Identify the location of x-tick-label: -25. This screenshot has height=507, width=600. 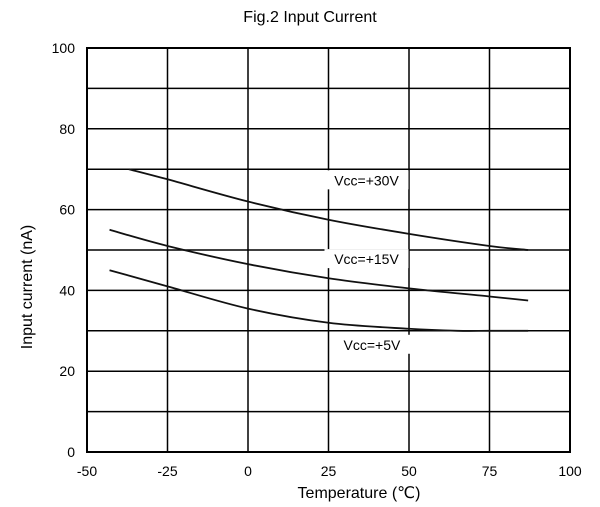
(167, 471).